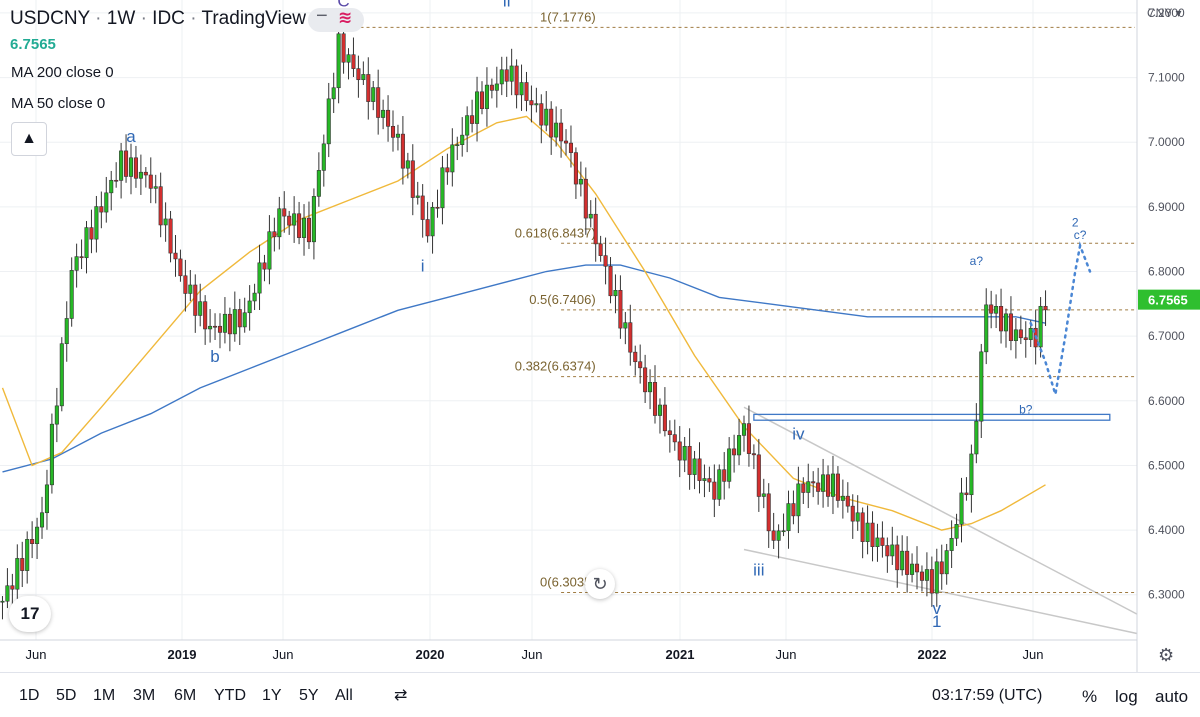  I want to click on collapse-legend-button: ▲, so click(29, 139).